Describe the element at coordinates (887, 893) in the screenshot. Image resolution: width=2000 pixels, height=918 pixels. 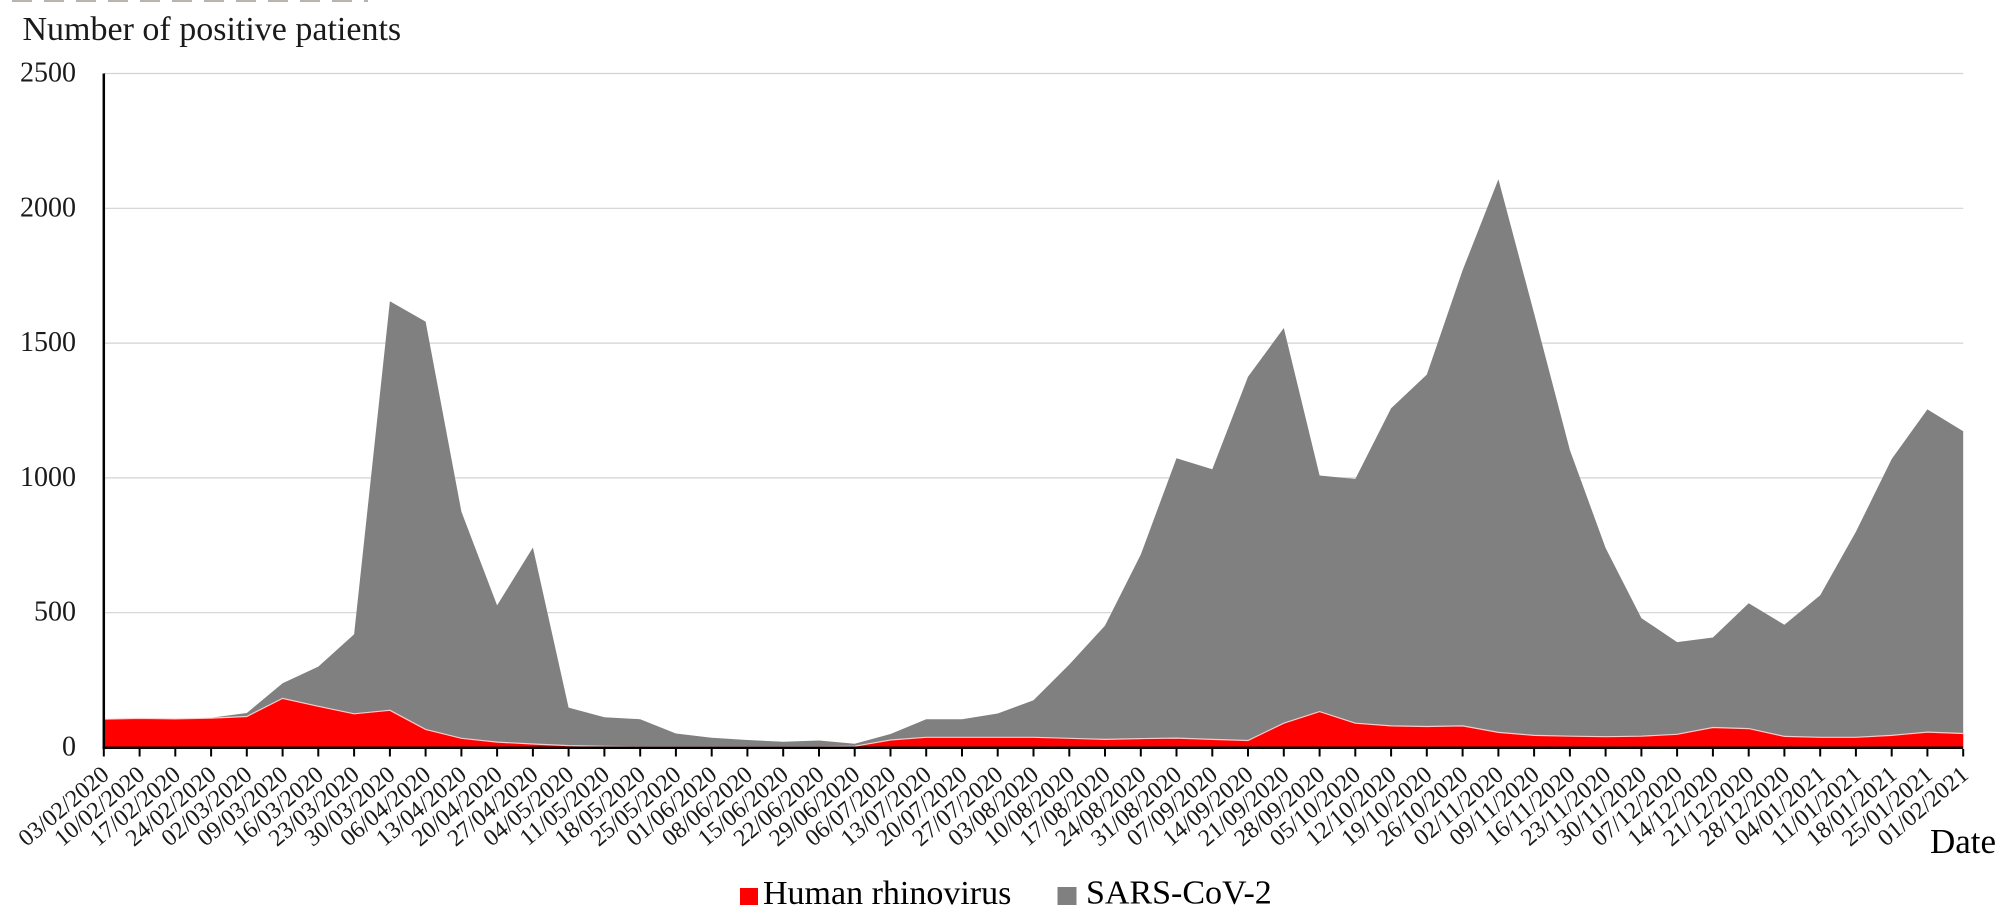
I see `svg-text: Human rhinovirus` at that location.